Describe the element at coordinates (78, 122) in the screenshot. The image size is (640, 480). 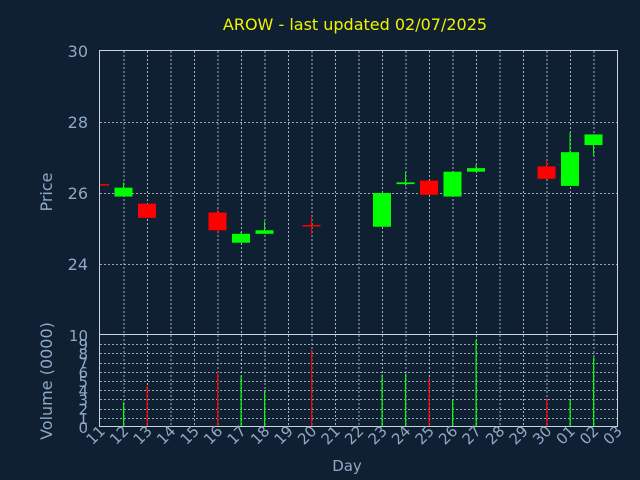
I see `price-tick-label: 28` at that location.